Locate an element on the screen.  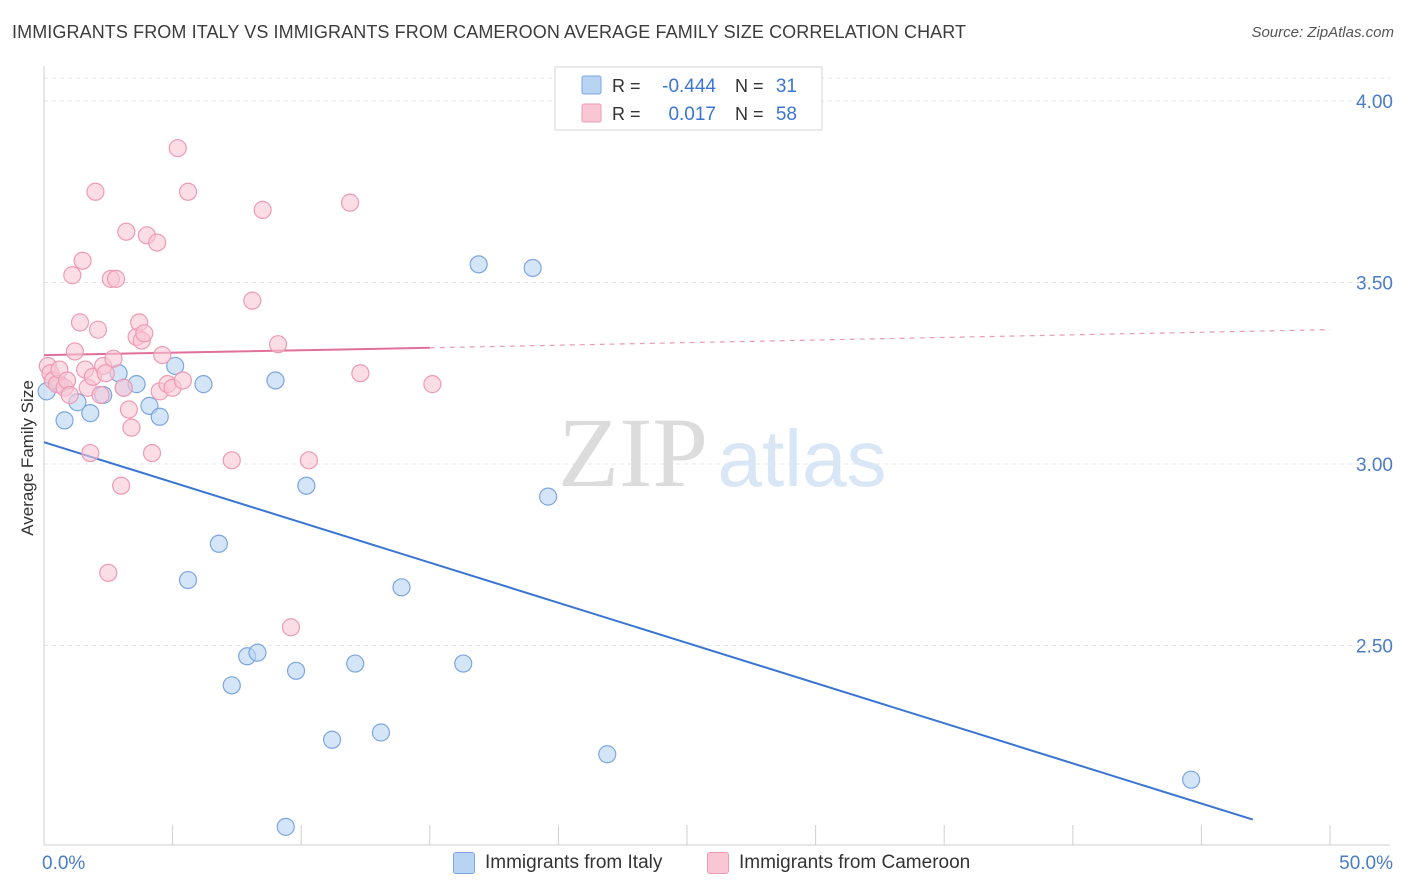
legend-italy-bottom-swatch is located at coordinates (464, 863).